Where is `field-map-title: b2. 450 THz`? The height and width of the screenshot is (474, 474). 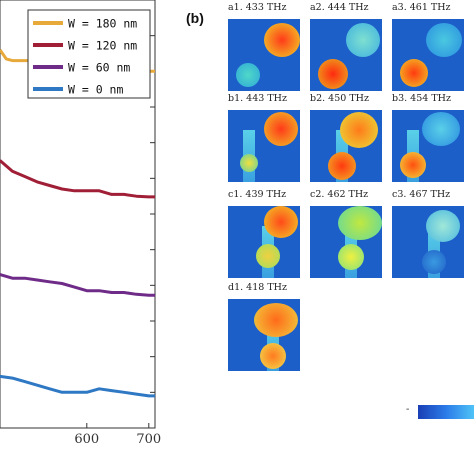 field-map-title: b2. 450 THz is located at coordinates (339, 98).